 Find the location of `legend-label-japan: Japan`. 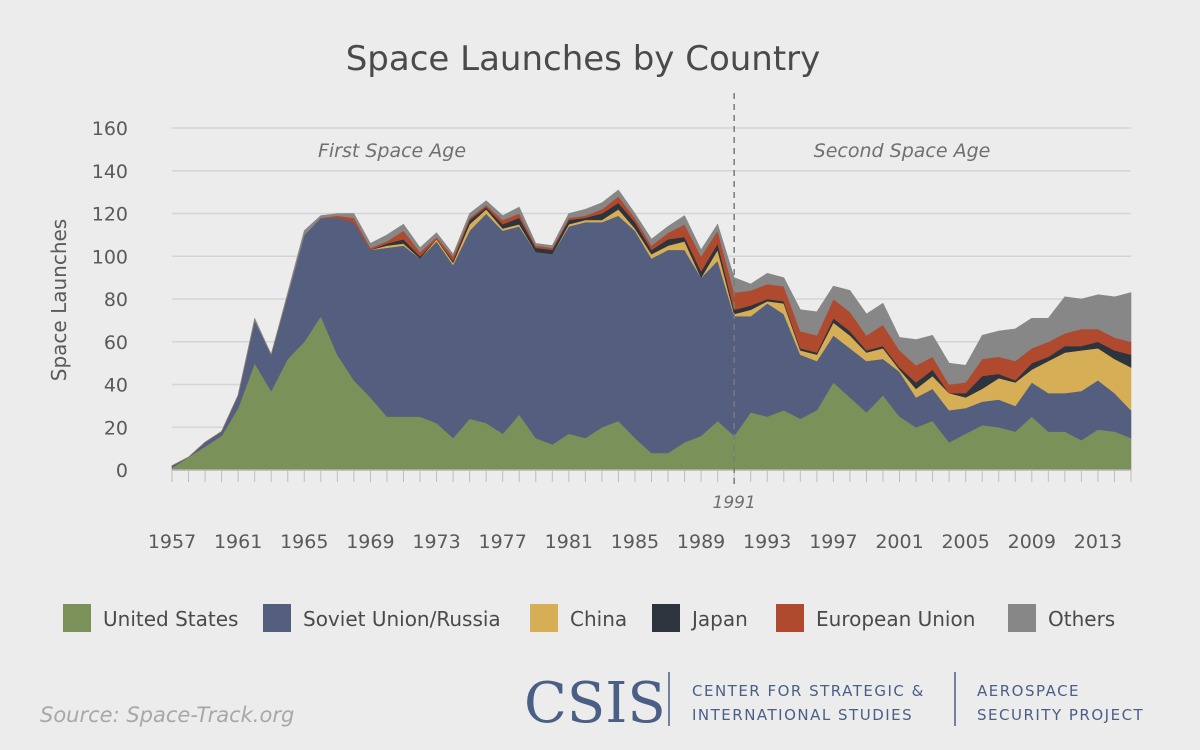

legend-label-japan: Japan is located at coordinates (719, 619).